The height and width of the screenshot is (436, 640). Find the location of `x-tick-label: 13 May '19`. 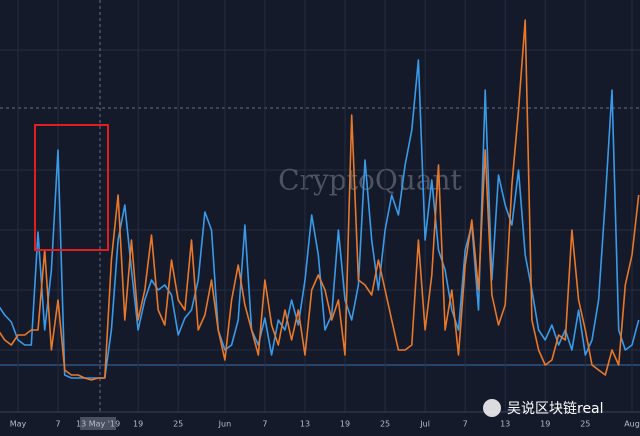

x-tick-label: 13 May '19 is located at coordinates (98, 424).